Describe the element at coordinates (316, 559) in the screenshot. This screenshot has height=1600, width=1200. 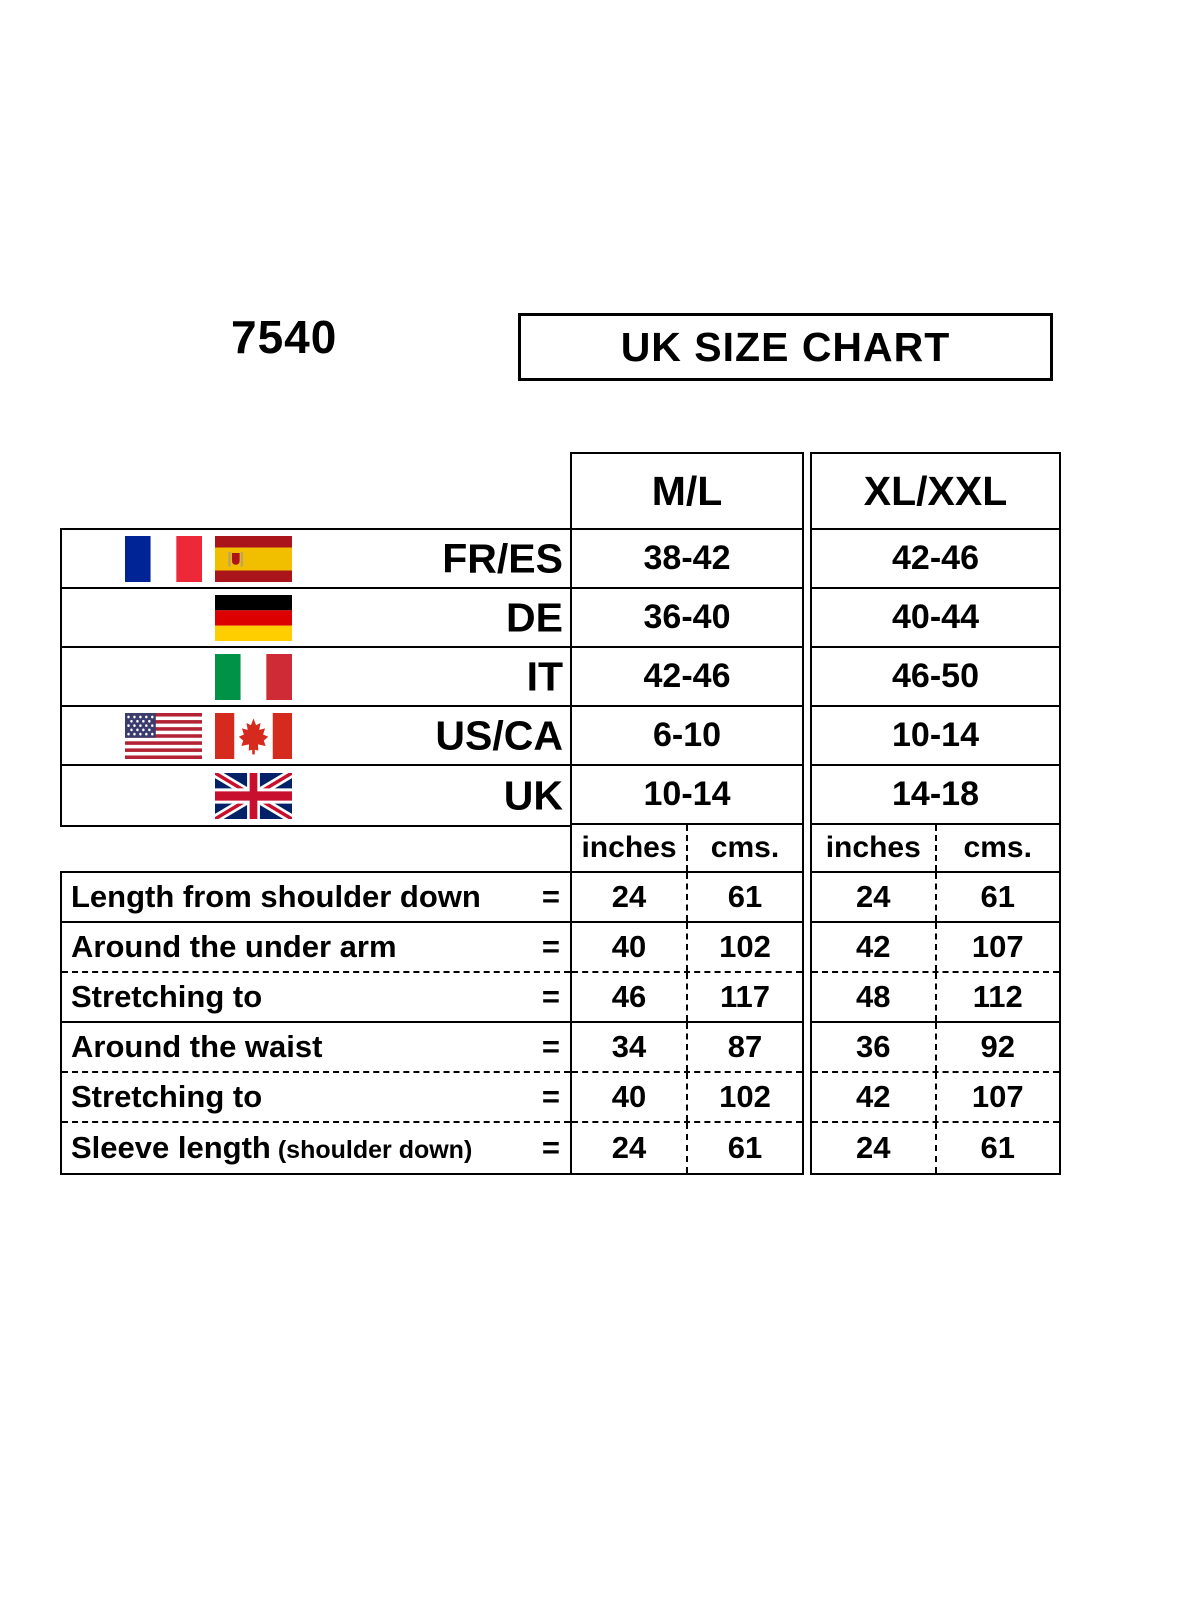
I see `region-row-fr-es: FR/ES` at that location.